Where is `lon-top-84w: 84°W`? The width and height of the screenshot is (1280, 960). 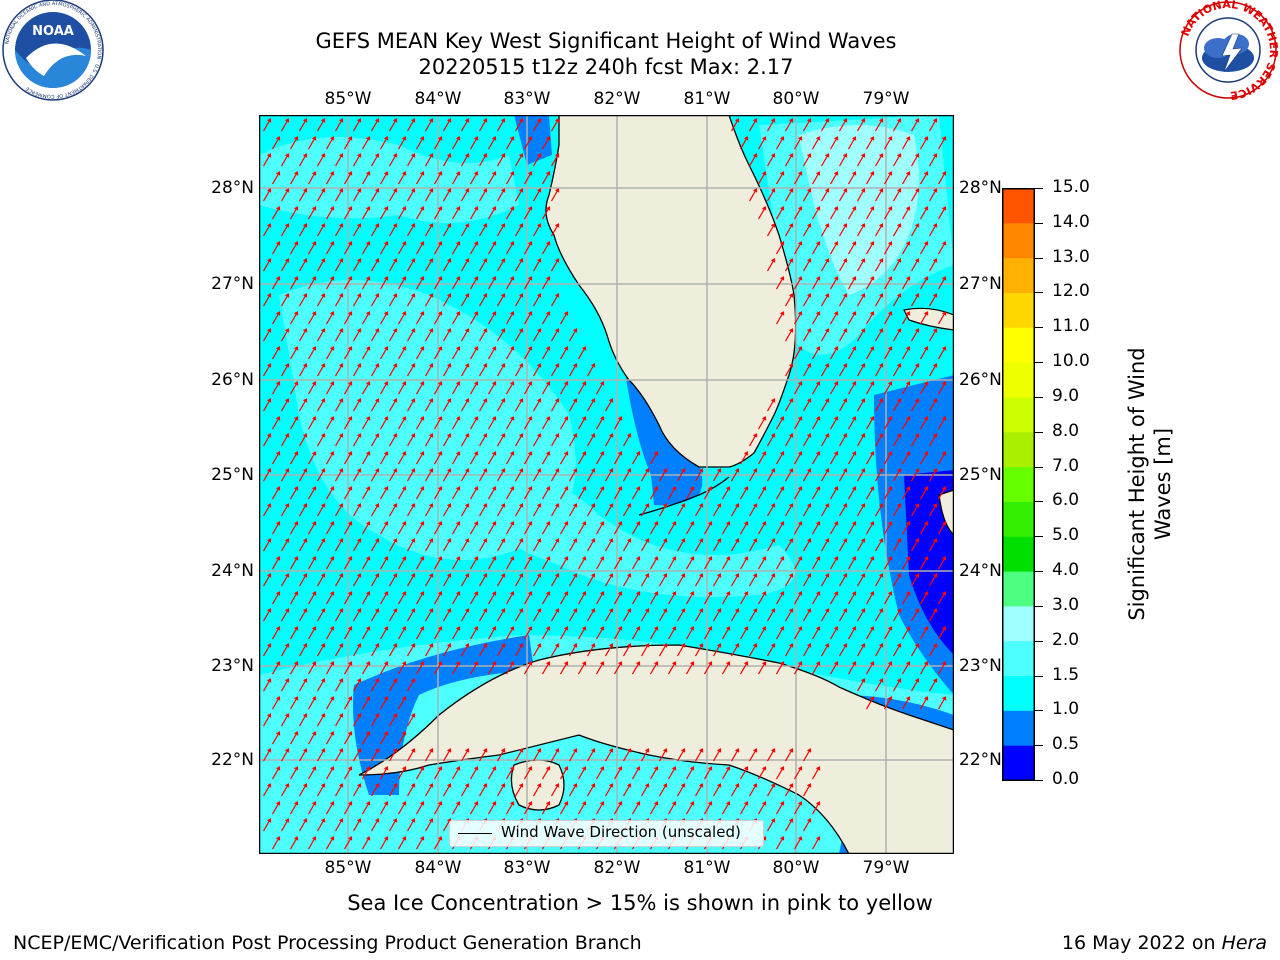
lon-top-84w: 84°W is located at coordinates (438, 99).